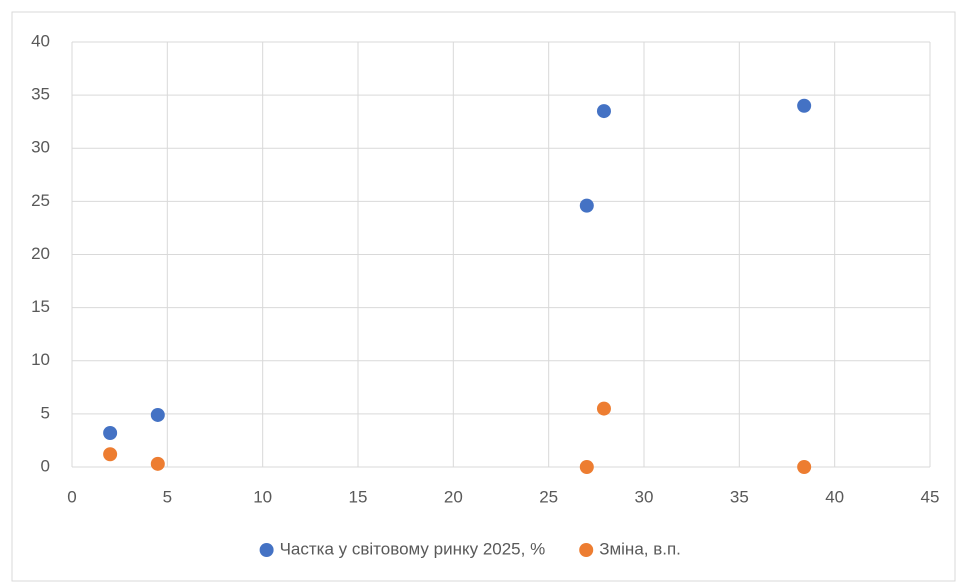  What do you see at coordinates (40, 253) in the screenshot?
I see `y-tick-label: 20` at bounding box center [40, 253].